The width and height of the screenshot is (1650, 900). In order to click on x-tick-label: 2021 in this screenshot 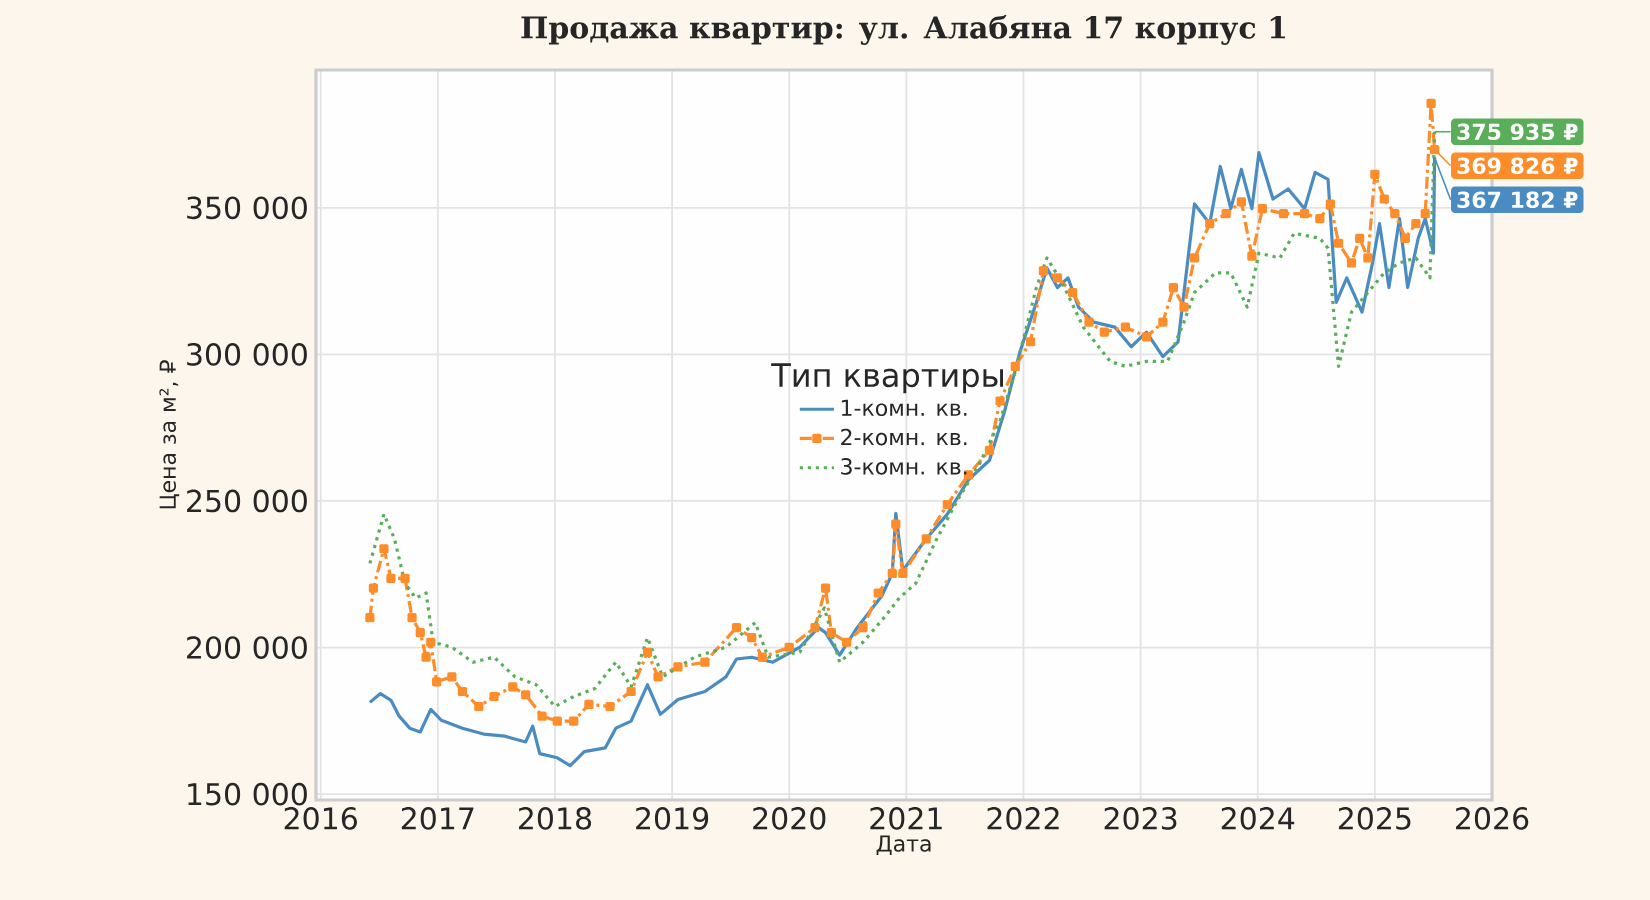, I will do `click(906, 818)`.